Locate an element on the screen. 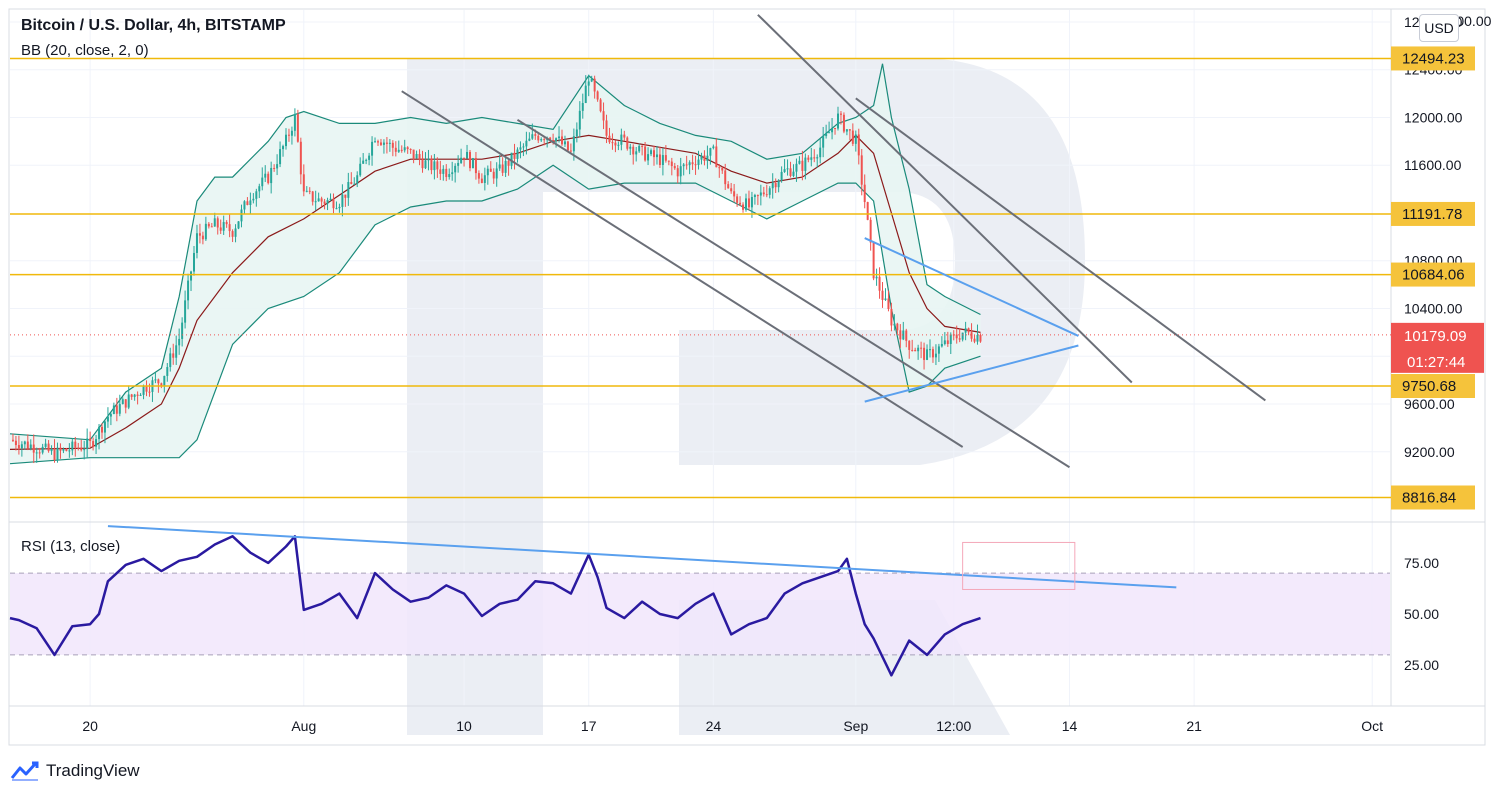 The image size is (1494, 797). x-tick-label: 24 is located at coordinates (714, 726).